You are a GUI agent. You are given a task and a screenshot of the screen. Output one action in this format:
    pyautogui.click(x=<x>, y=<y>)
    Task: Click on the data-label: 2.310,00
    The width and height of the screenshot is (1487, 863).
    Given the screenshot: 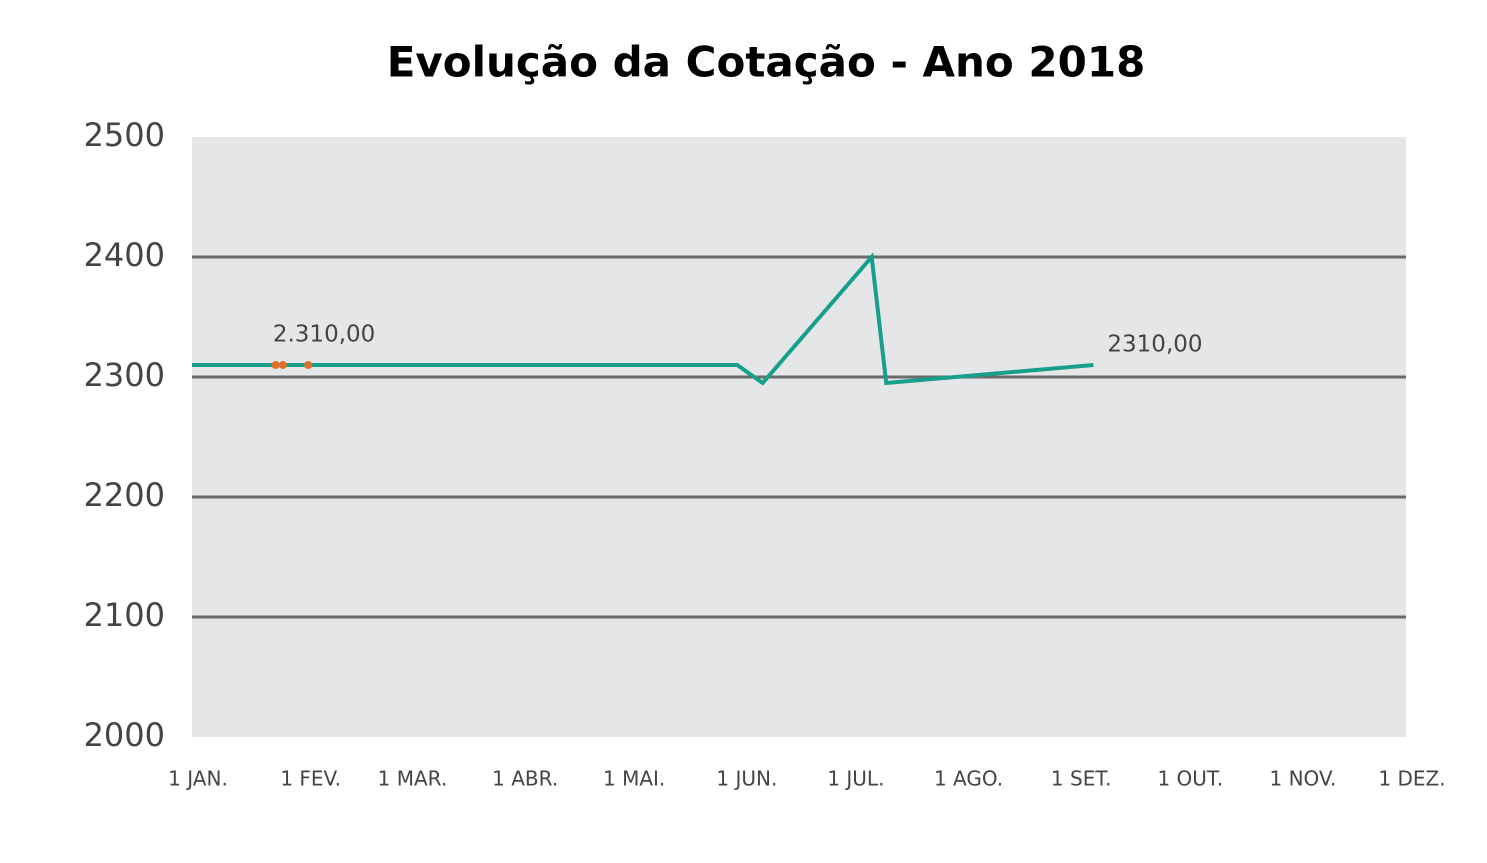 What is the action you would take?
    pyautogui.click(x=324, y=335)
    